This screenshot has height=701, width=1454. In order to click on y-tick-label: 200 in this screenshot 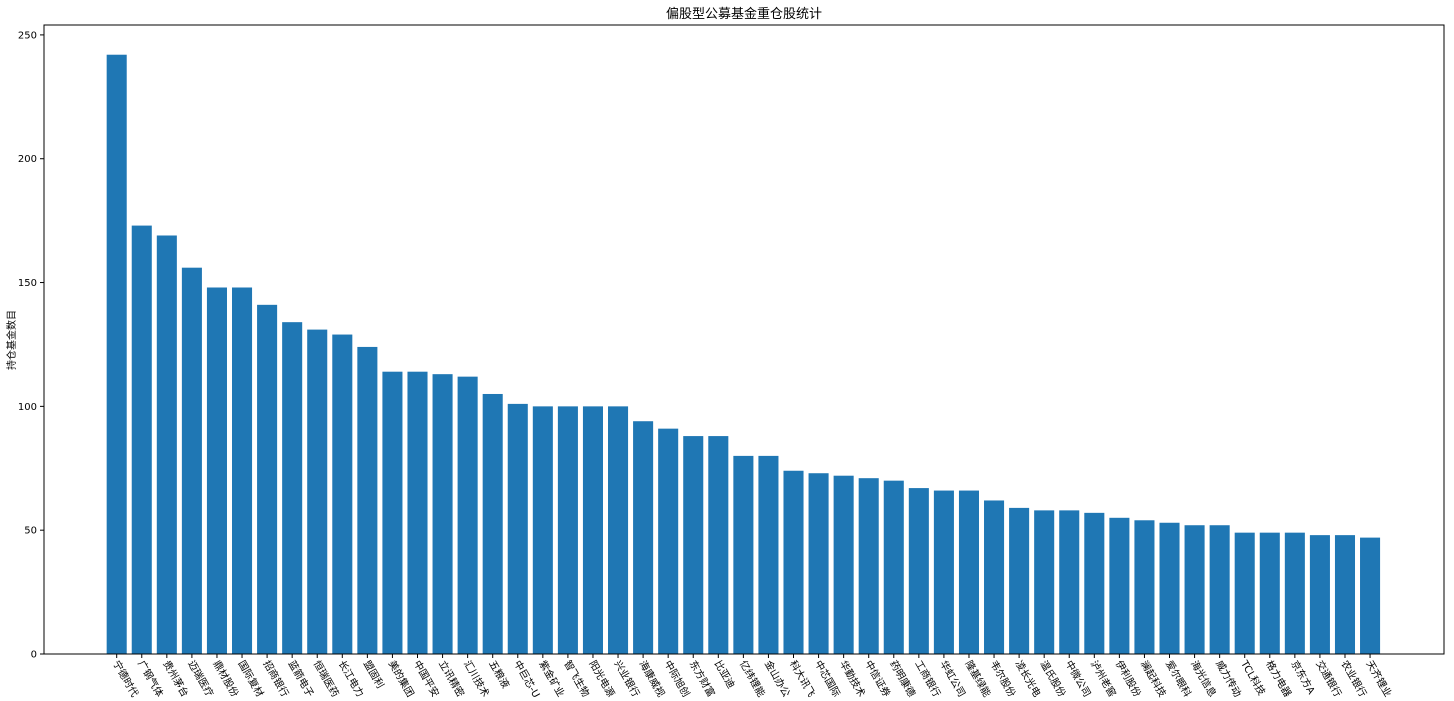, I will do `click(27, 159)`.